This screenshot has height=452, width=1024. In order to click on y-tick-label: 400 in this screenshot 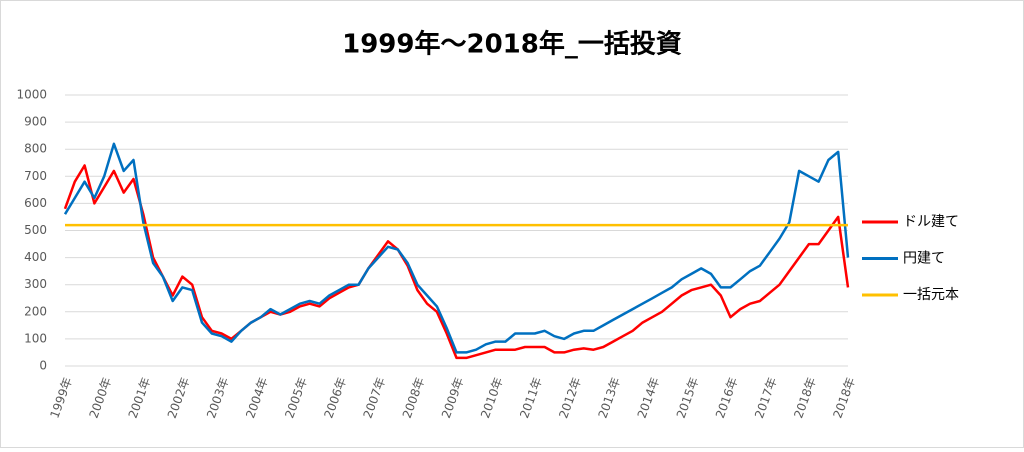, I will do `click(35, 257)`.